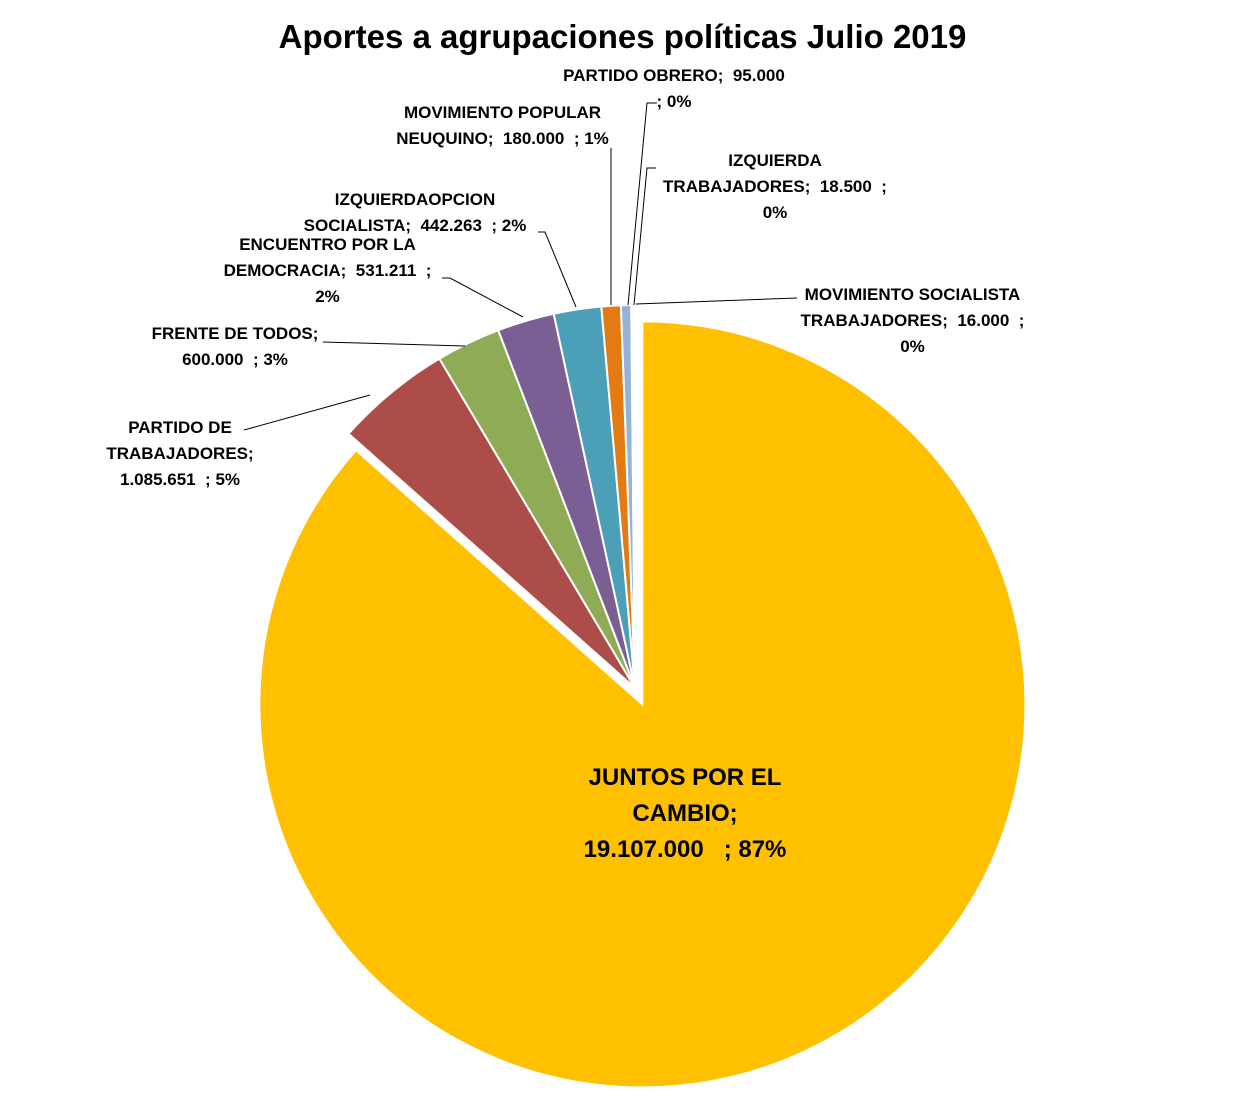 Image resolution: width=1245 pixels, height=1102 pixels. I want to click on data-label-frente-todos: FRENTE DE TODOS; 600.000 ; 3%, so click(235, 346).